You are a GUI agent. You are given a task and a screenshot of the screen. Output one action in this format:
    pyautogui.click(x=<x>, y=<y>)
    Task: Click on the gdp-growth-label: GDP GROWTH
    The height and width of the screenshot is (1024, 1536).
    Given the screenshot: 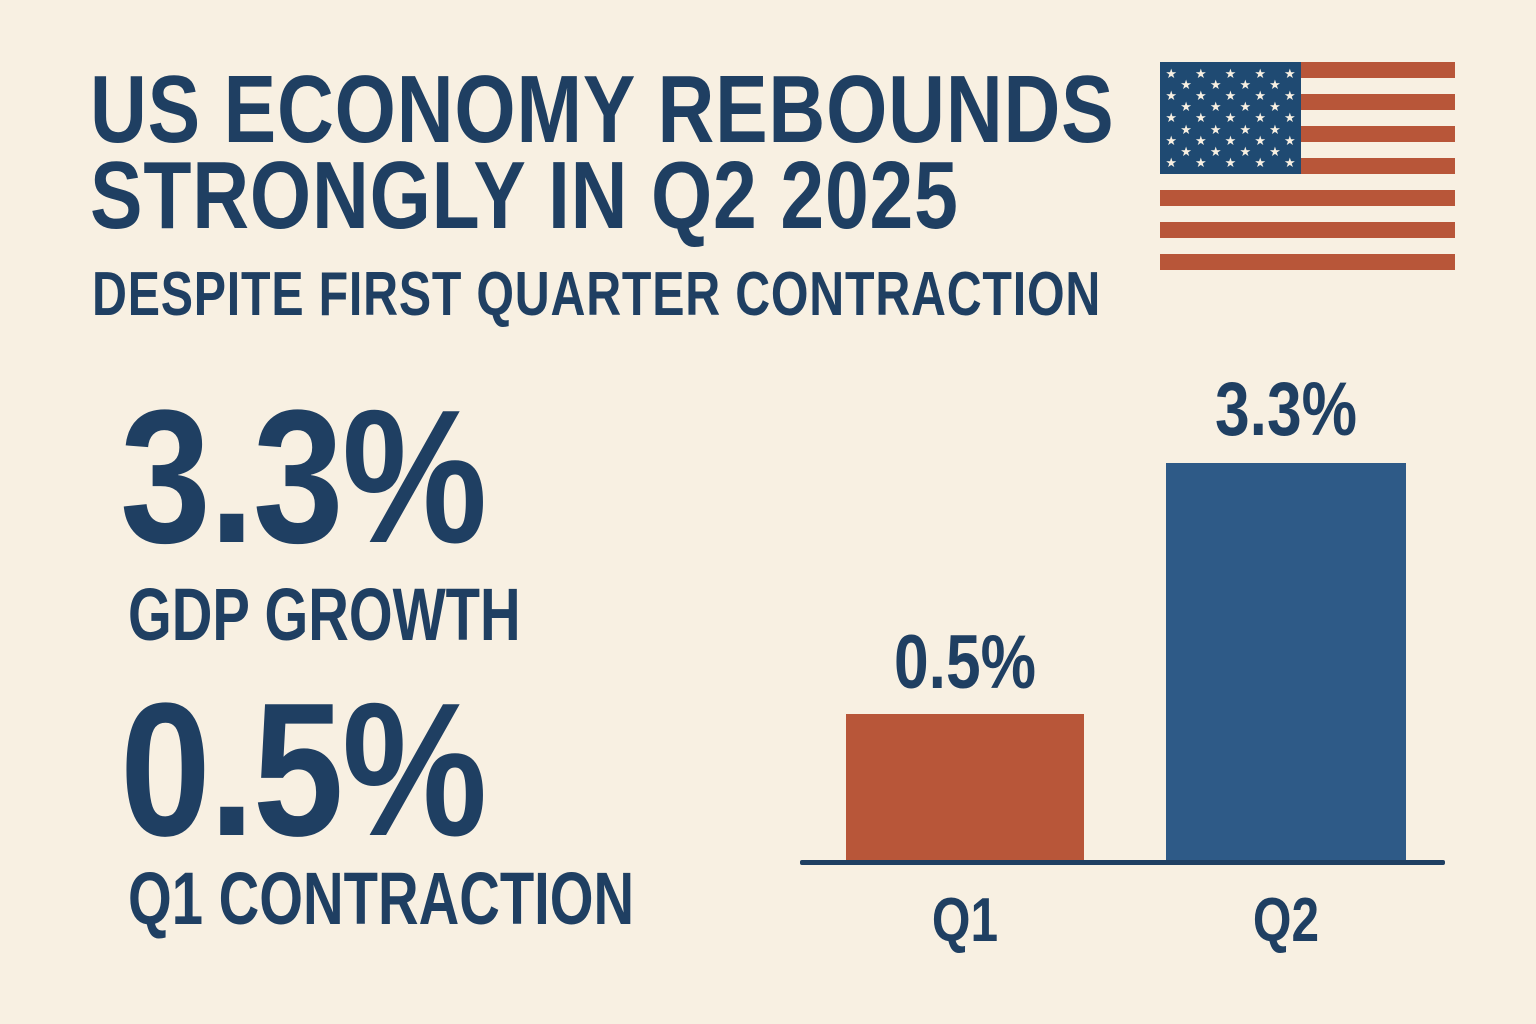 What is the action you would take?
    pyautogui.click(x=324, y=614)
    